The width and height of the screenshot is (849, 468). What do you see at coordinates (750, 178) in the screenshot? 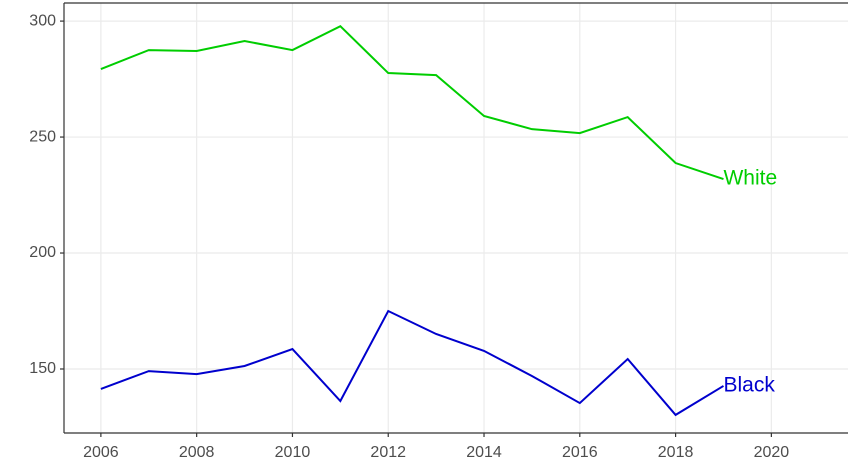
I see `series-label: White` at bounding box center [750, 178].